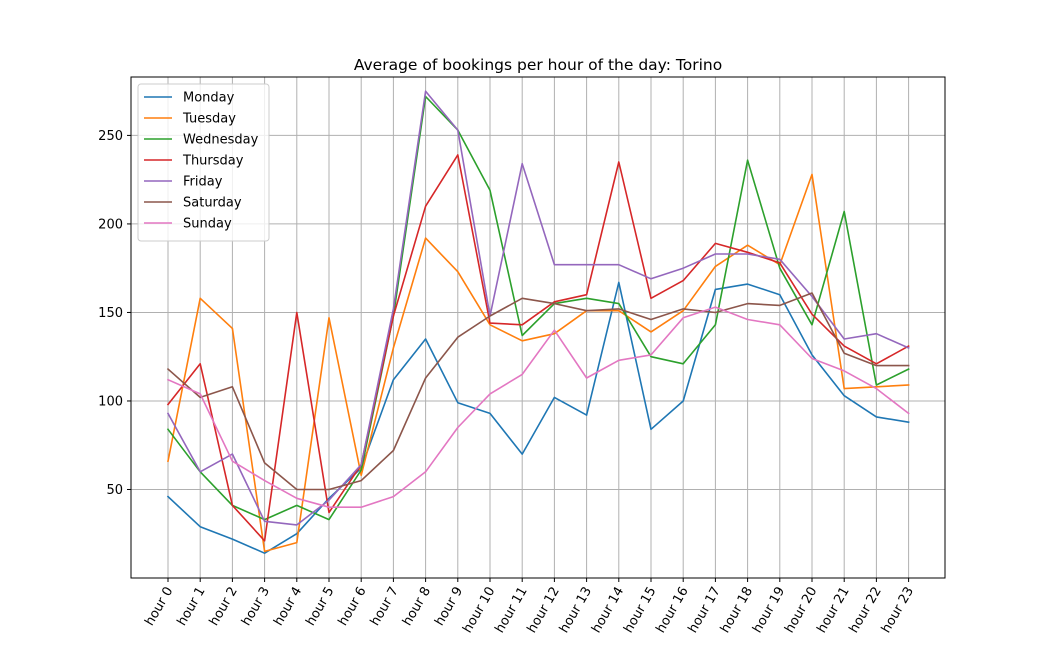 This screenshot has height=650, width=1050. What do you see at coordinates (110, 401) in the screenshot?
I see `y-tick-label: 100` at bounding box center [110, 401].